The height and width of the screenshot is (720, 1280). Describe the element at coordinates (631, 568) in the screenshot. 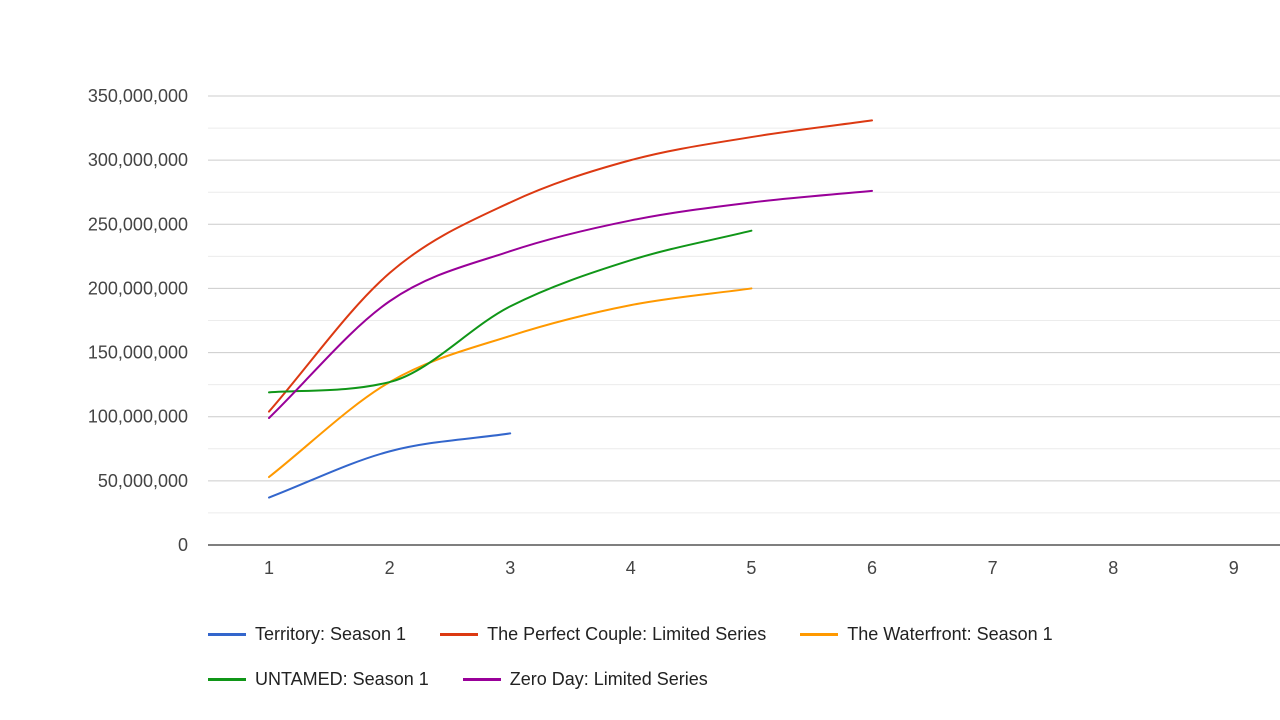

I see `x-tick-label: 4` at that location.